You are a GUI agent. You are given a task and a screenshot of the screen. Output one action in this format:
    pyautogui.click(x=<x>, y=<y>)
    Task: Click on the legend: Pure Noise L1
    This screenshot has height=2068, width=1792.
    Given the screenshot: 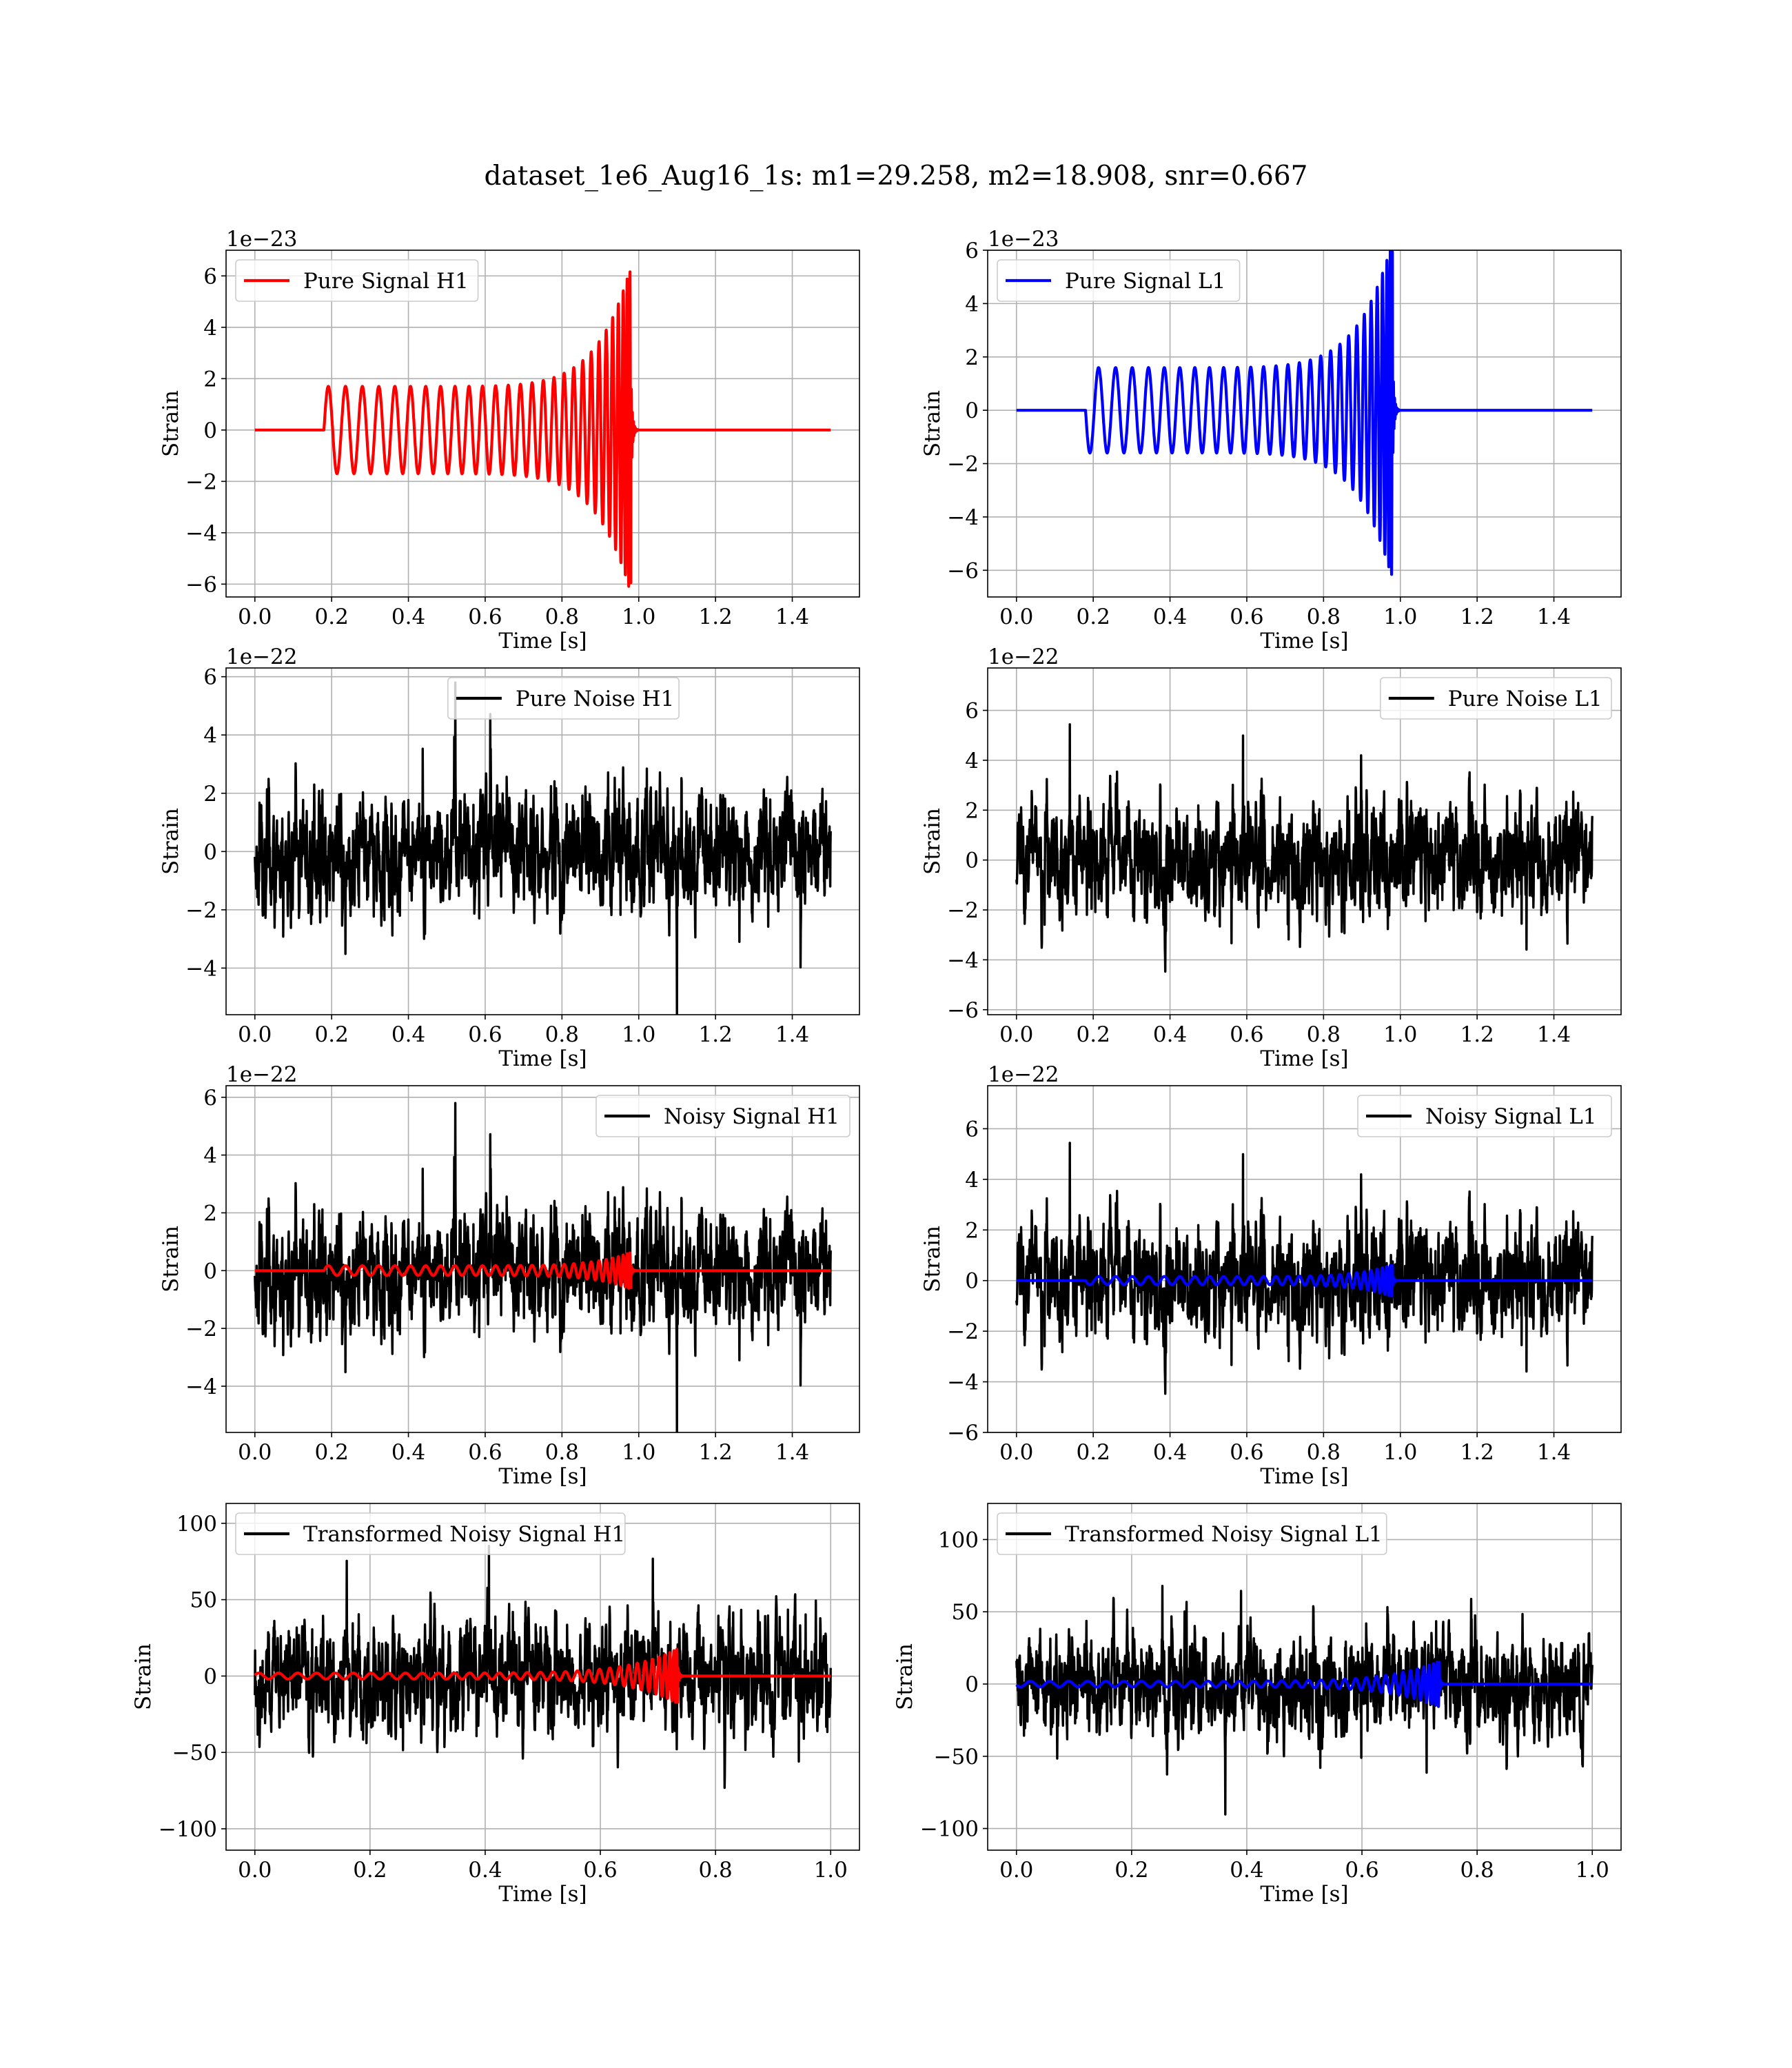 What is the action you would take?
    pyautogui.click(x=1496, y=698)
    